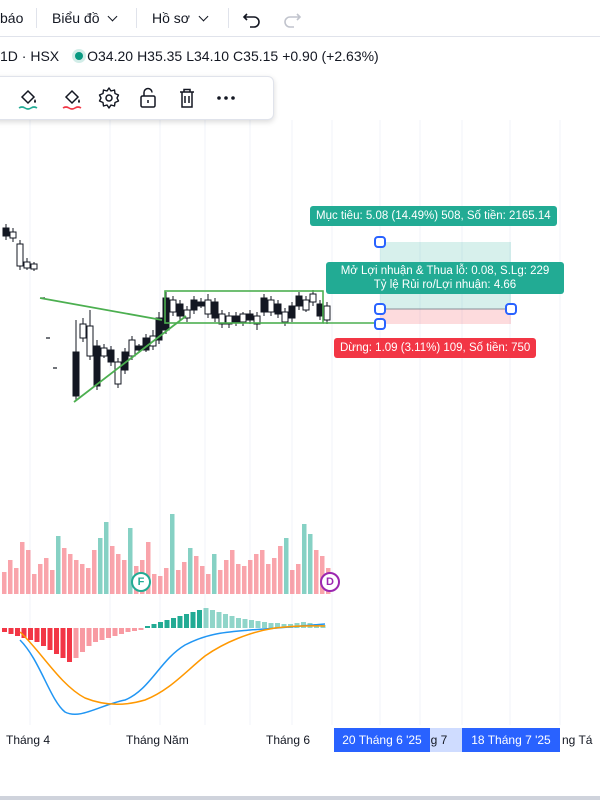 This screenshot has width=600, height=800. Describe the element at coordinates (130, 359) in the screenshot. I see `trend-line-lower` at that location.